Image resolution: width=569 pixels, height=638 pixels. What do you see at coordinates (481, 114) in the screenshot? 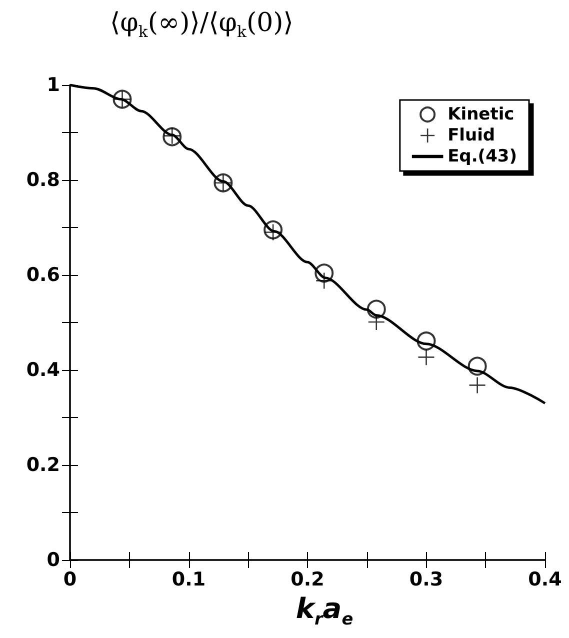
I see `legend-label: Kinetic` at bounding box center [481, 114].